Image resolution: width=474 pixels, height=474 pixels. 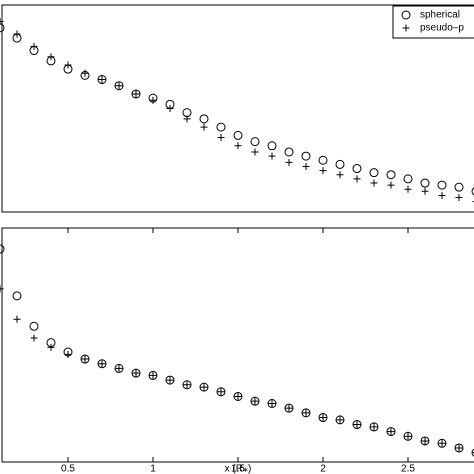 I want to click on x-axis-label: x (R⁎), so click(x=238, y=469).